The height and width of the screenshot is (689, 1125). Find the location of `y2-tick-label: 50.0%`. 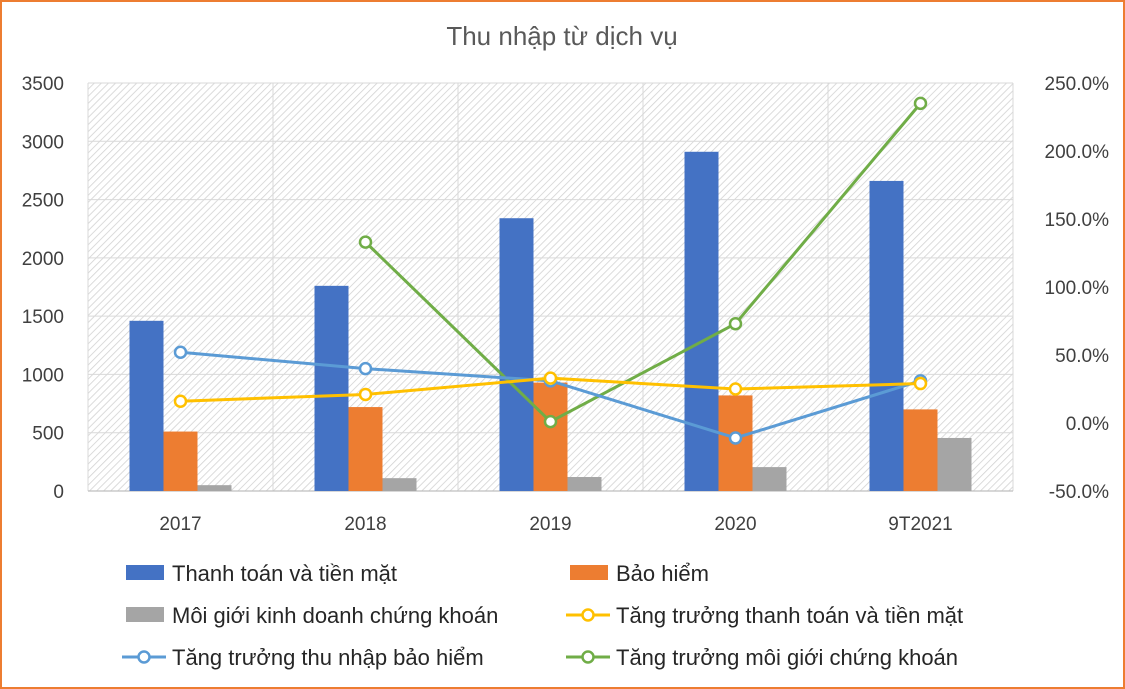

y2-tick-label: 50.0% is located at coordinates (1082, 356).